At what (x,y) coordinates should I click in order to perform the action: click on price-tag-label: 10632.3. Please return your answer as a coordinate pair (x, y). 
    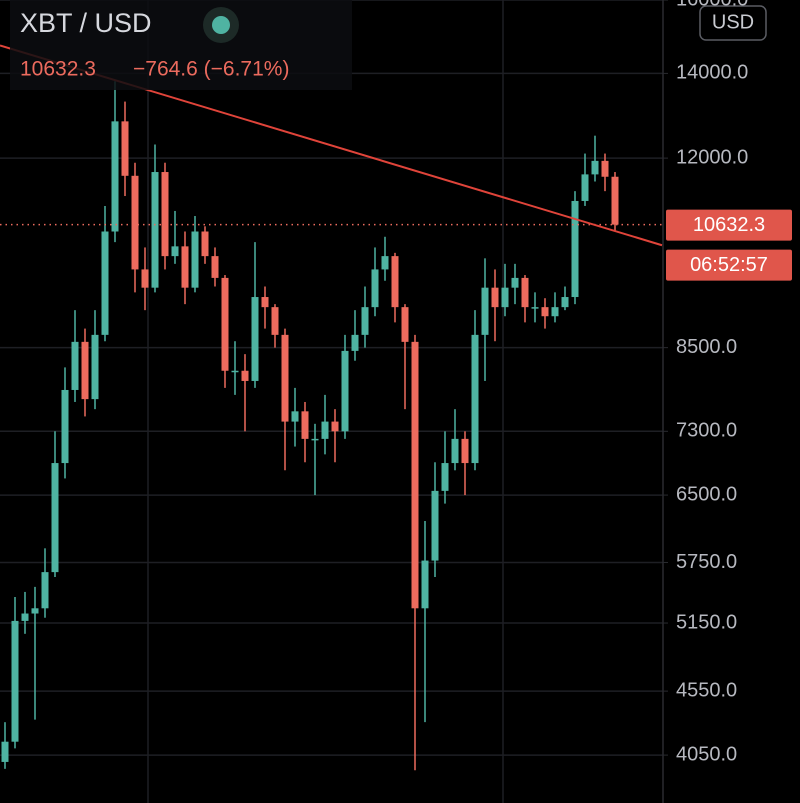
    Looking at the image, I should click on (729, 225).